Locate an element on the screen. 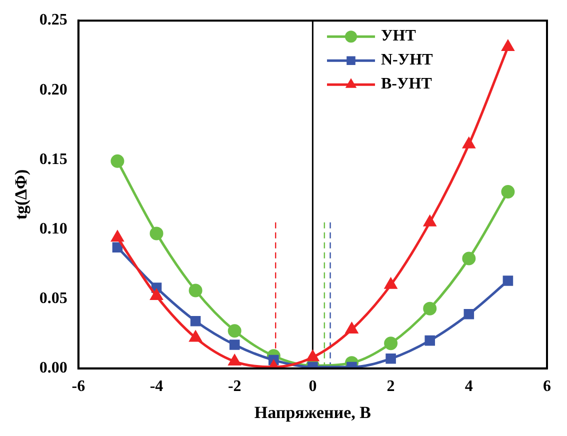 The image size is (567, 436). x-tick-label: -4 is located at coordinates (157, 387).